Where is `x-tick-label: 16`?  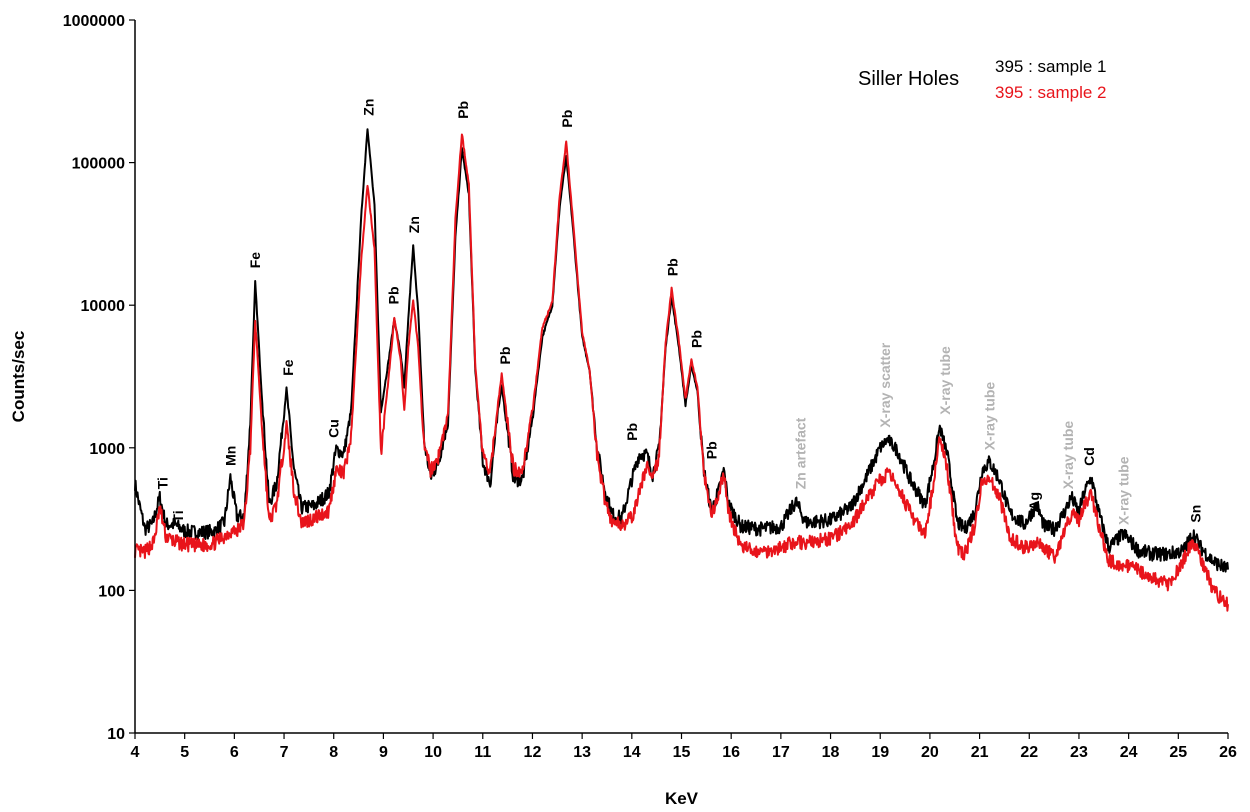 x-tick-label: 16 is located at coordinates (731, 752).